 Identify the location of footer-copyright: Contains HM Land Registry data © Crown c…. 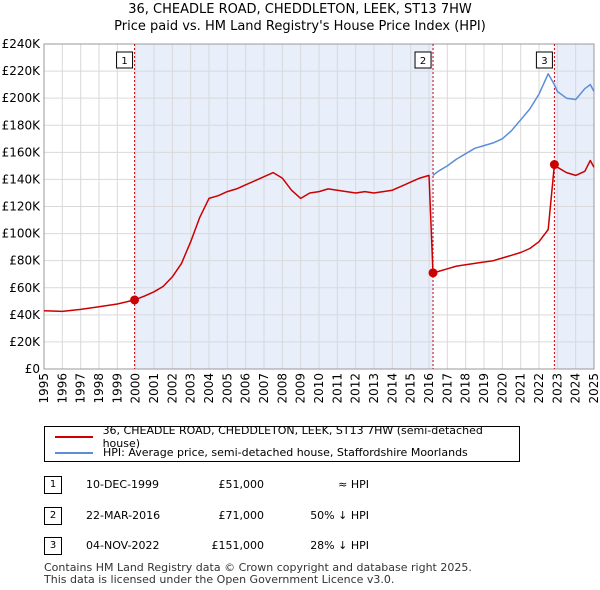
(258, 567).